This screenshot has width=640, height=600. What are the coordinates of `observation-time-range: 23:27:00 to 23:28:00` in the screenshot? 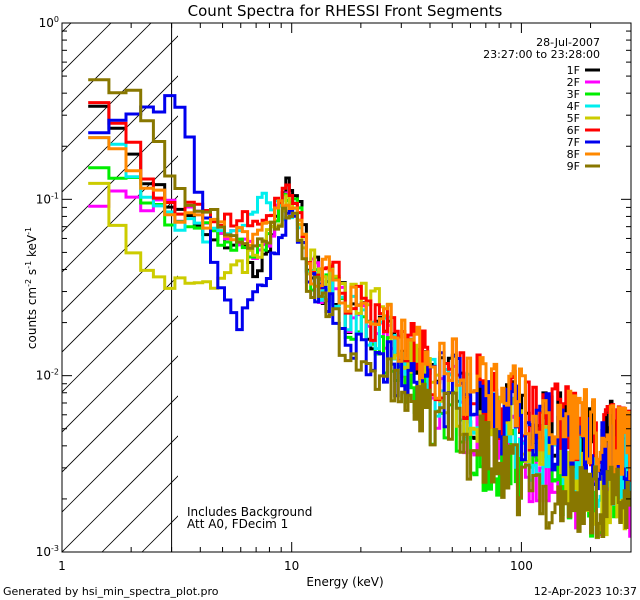 It's located at (541, 54).